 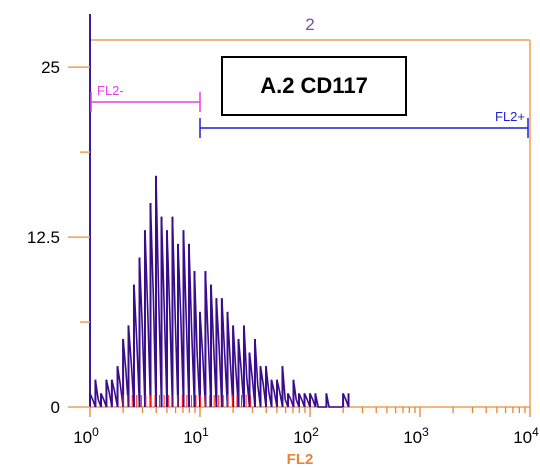 I want to click on y-tick-label: 12.5, so click(x=43, y=237).